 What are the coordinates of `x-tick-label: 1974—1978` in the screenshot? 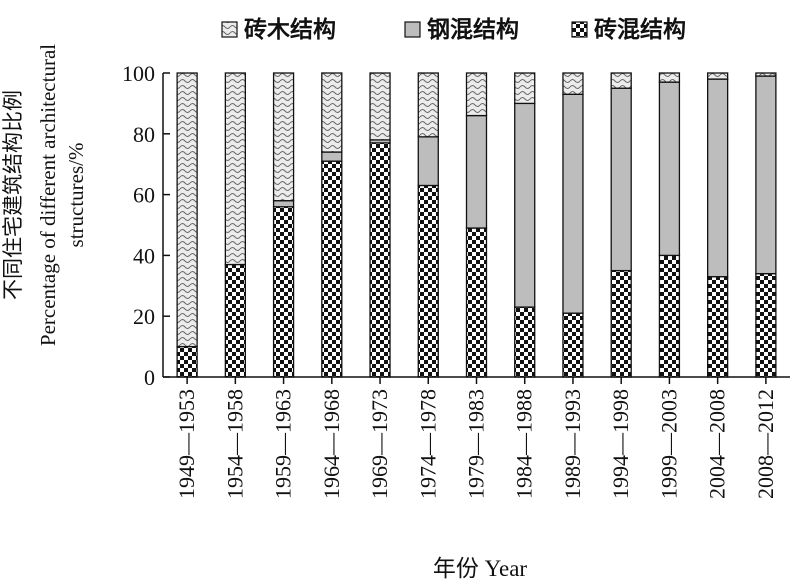 It's located at (427, 444).